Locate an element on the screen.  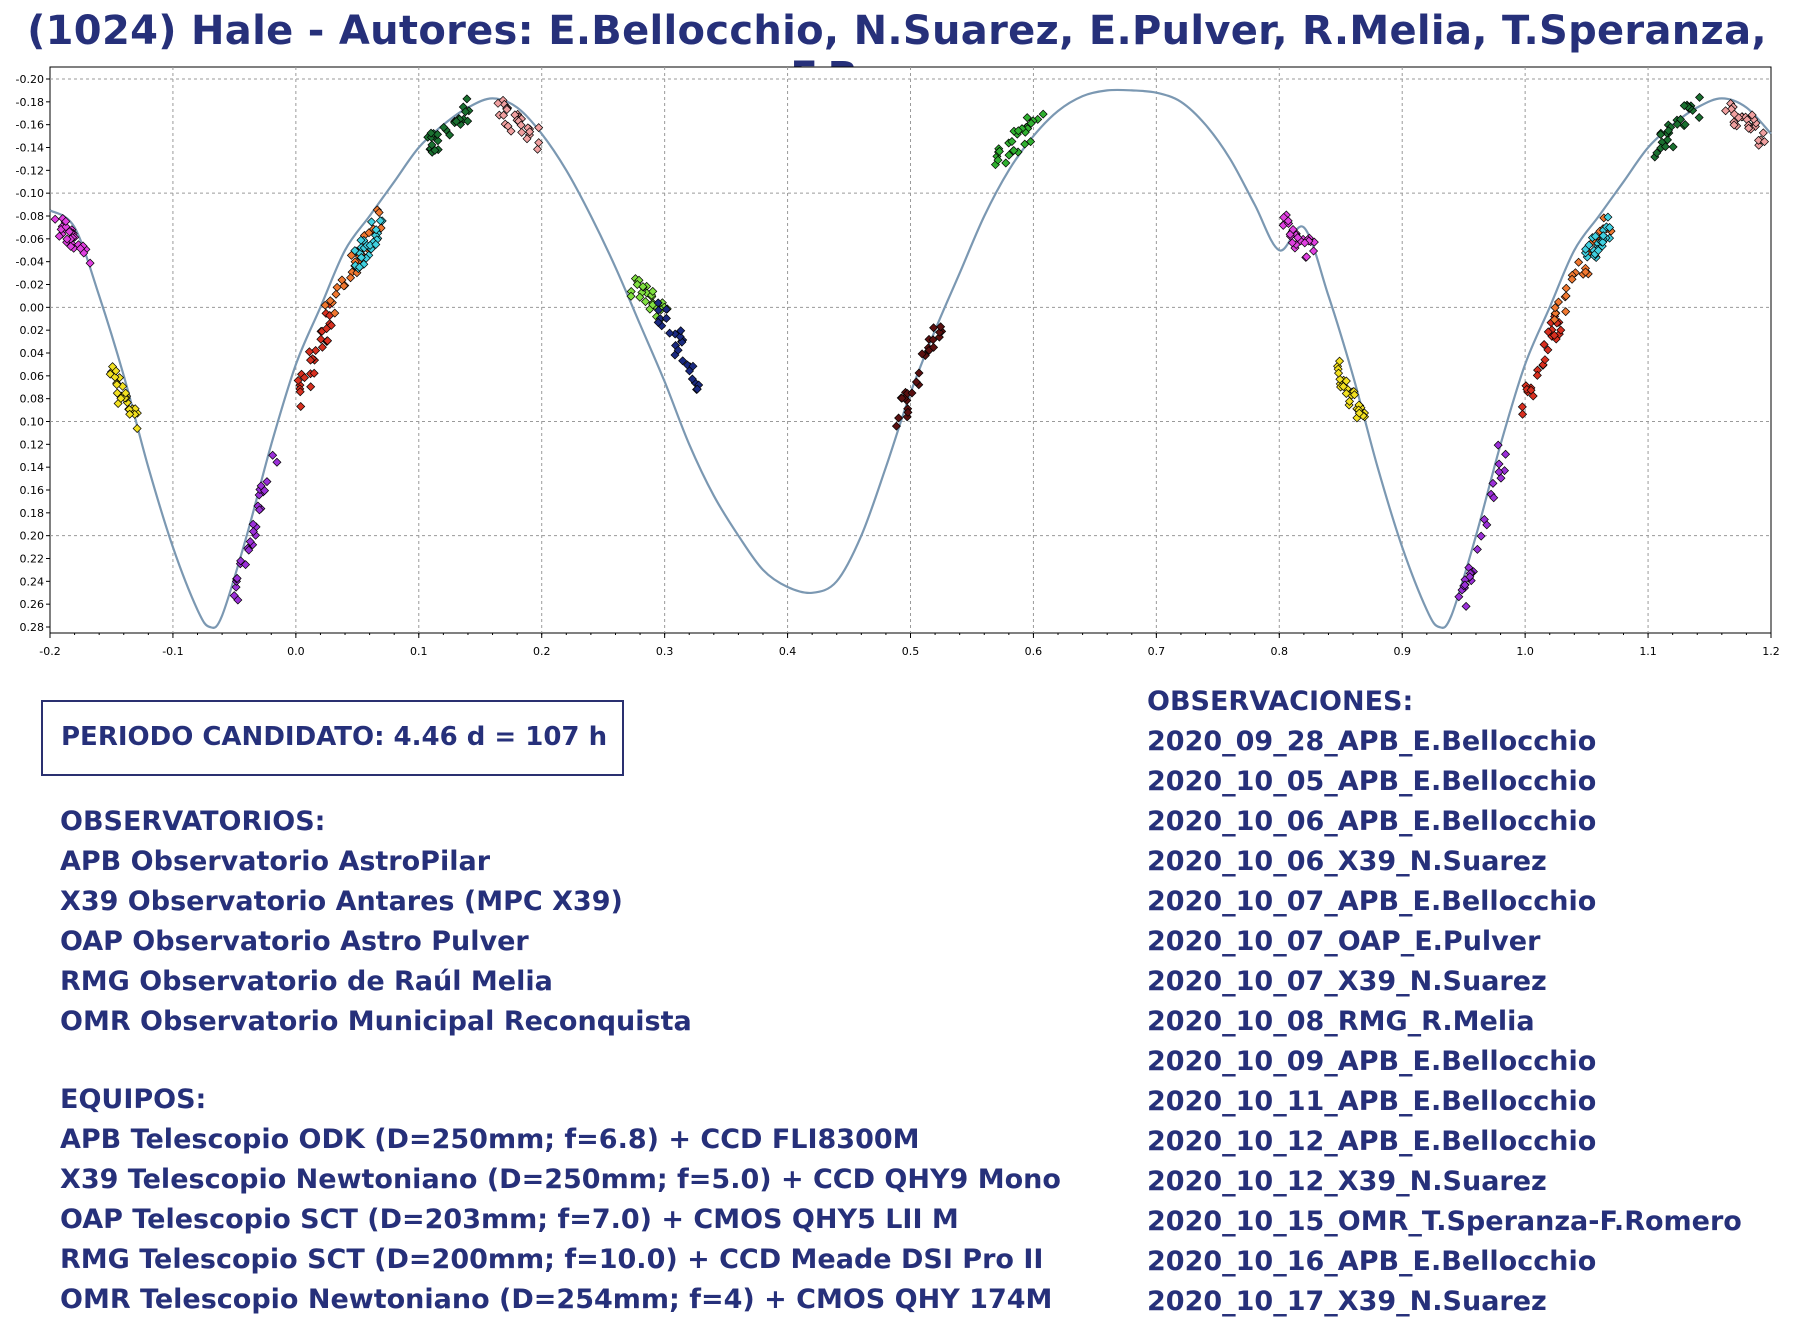
y-tick-label: 0.16 is located at coordinates (32, 490).